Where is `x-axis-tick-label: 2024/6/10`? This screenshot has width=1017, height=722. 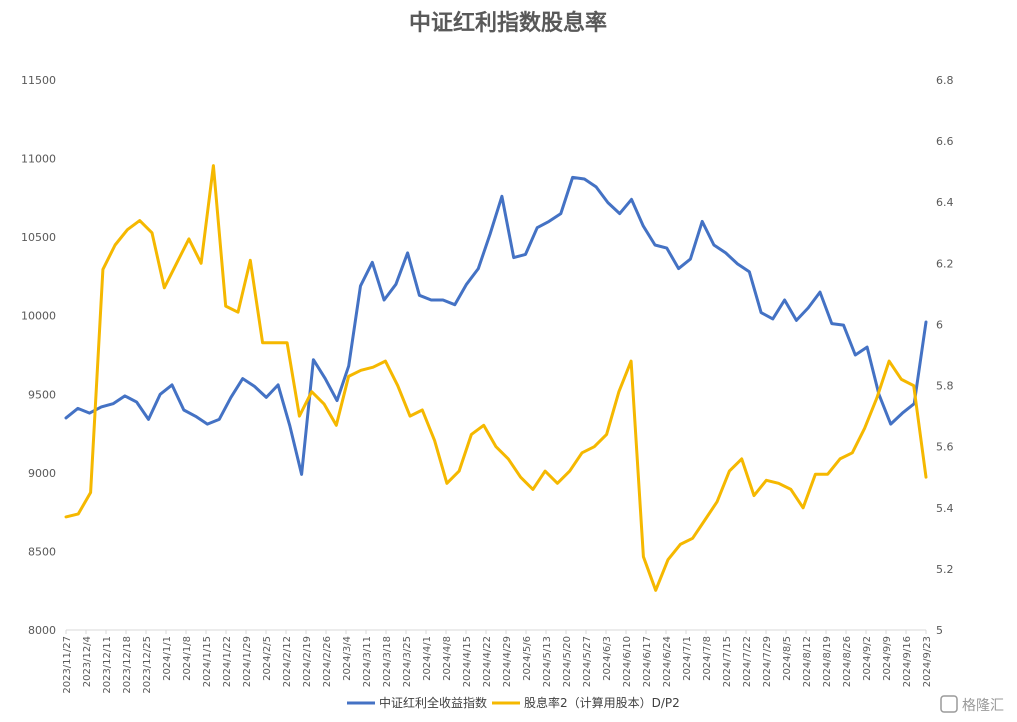 x-axis-tick-label: 2024/6/10 is located at coordinates (627, 661).